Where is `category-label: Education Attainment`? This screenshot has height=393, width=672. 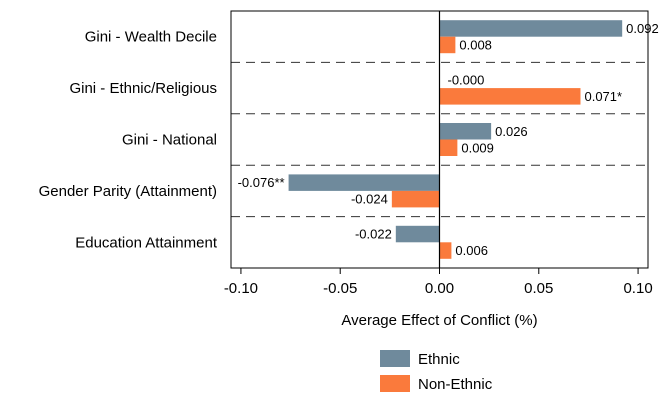 category-label: Education Attainment is located at coordinates (146, 242).